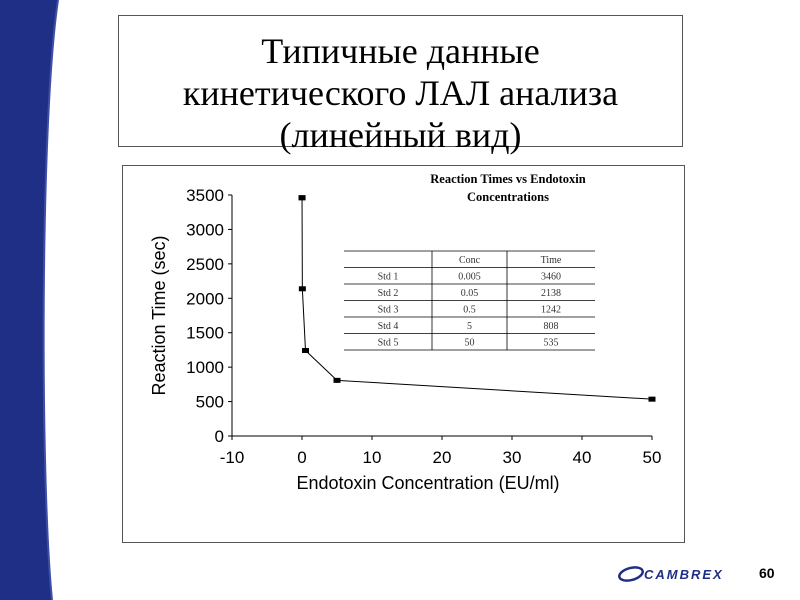 The height and width of the screenshot is (600, 800). What do you see at coordinates (388, 277) in the screenshot?
I see `table-cell: Std 1` at bounding box center [388, 277].